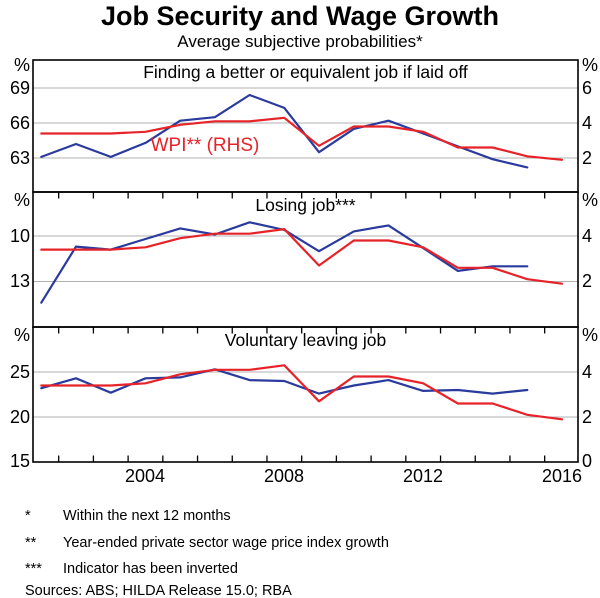  Describe the element at coordinates (28, 516) in the screenshot. I see `footnote-marker: *` at that location.